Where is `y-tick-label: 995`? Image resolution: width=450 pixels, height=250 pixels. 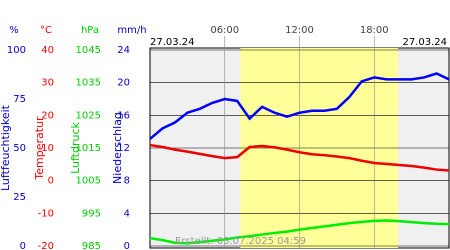
y-tick-label: 995 is located at coordinates (91, 213).